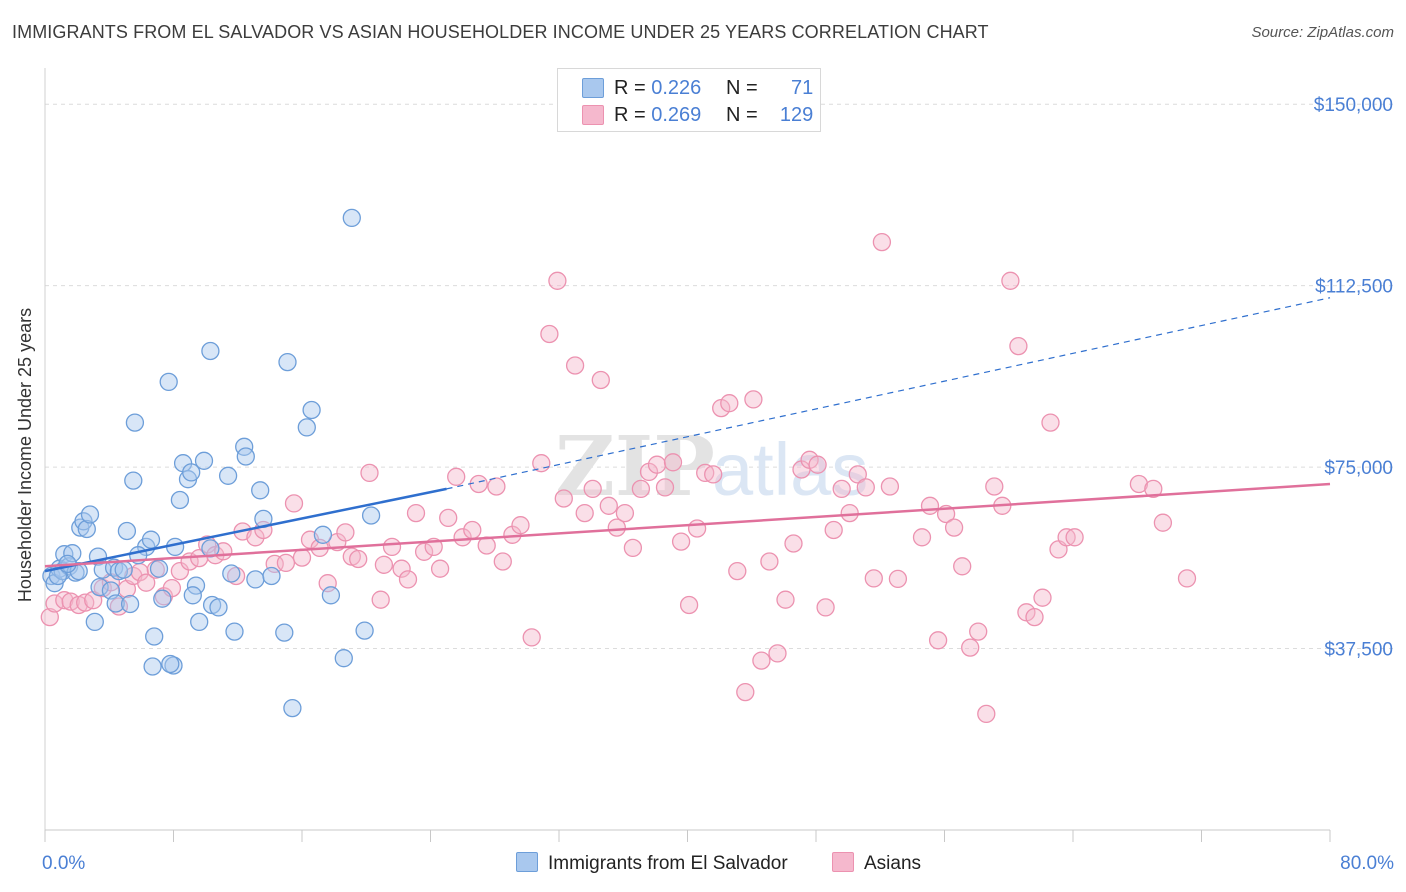 This screenshot has width=1406, height=892. What do you see at coordinates (1367, 863) in the screenshot?
I see `x-tick-label-max: 80.0%` at bounding box center [1367, 863].